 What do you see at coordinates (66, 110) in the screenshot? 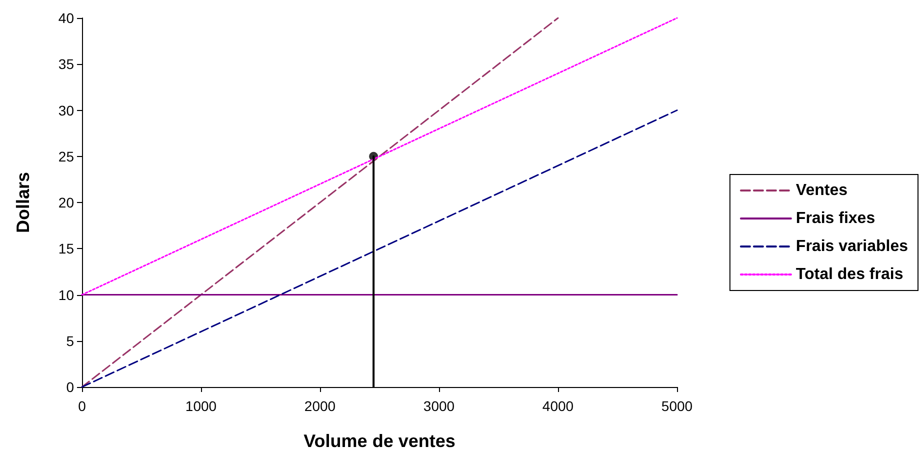
I see `y-tick-label: 30` at bounding box center [66, 110].